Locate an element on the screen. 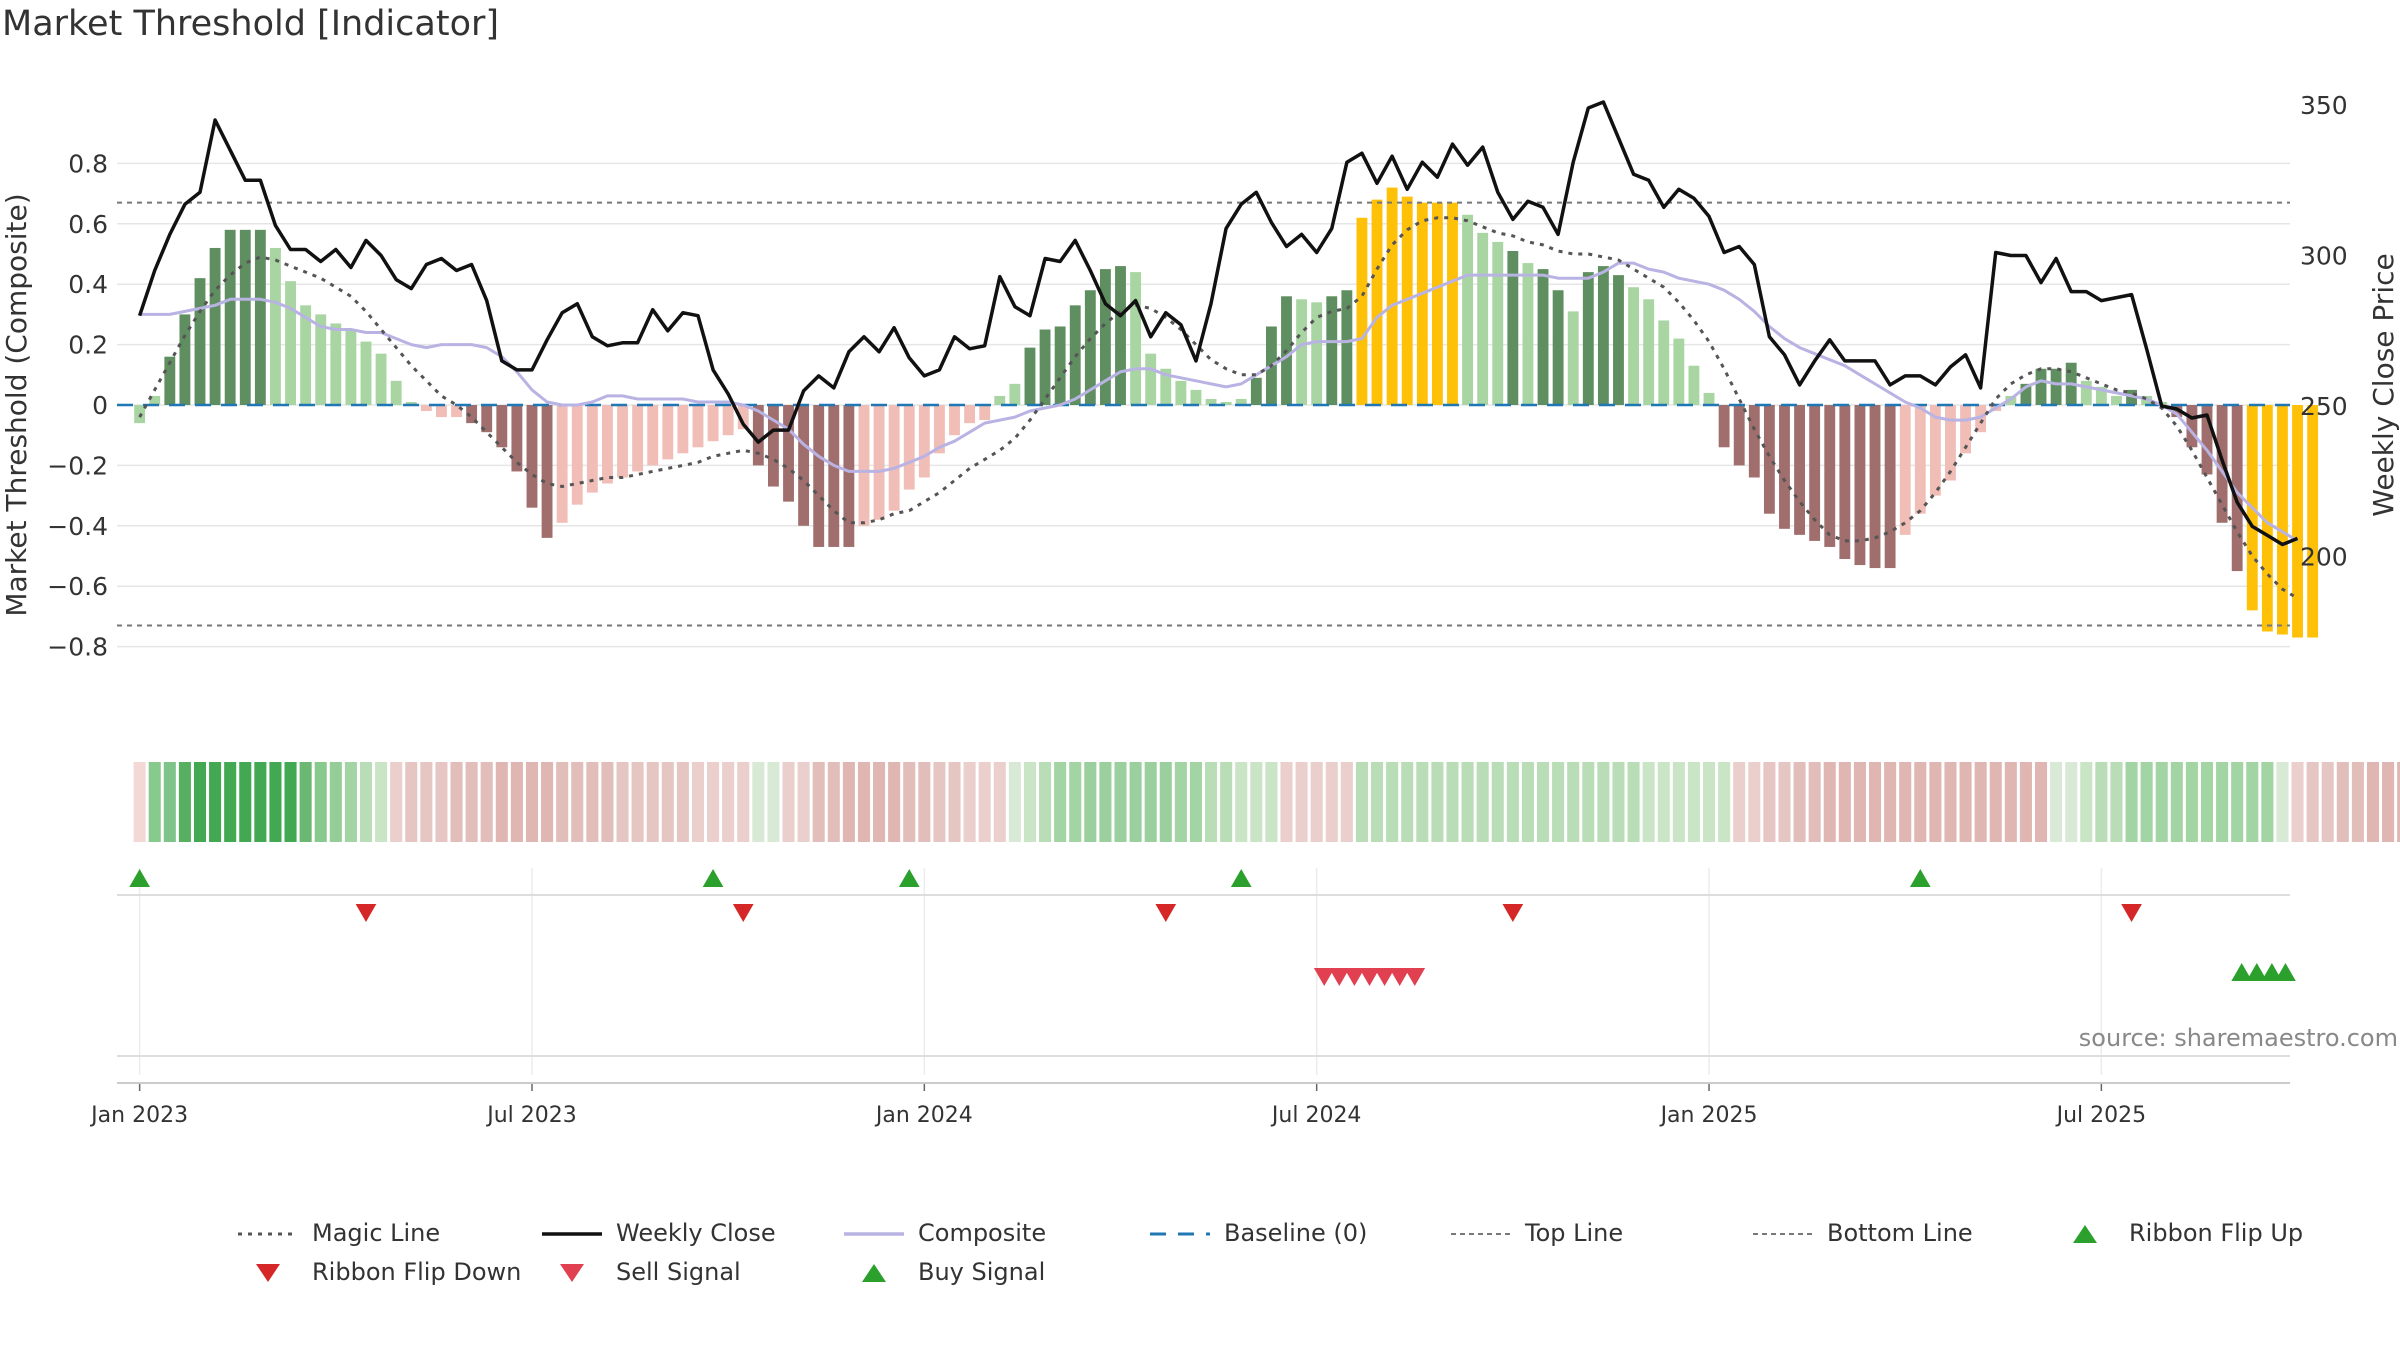  legend-item: Weekly Close is located at coordinates (659, 1233).